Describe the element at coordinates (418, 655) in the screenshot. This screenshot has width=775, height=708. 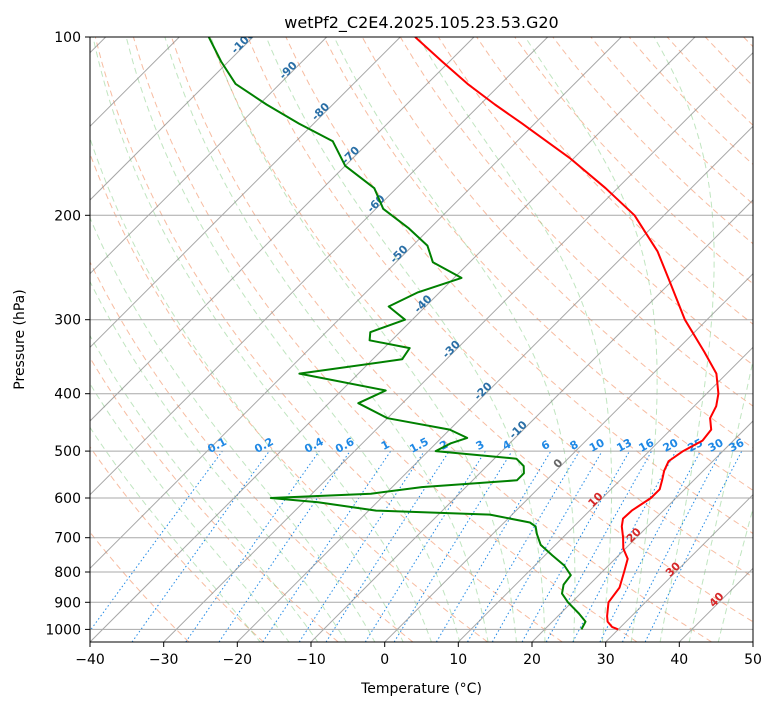
I see `x-axis-ticks: −40 −30 −20 −10 0 10 20 30 40 50` at that location.